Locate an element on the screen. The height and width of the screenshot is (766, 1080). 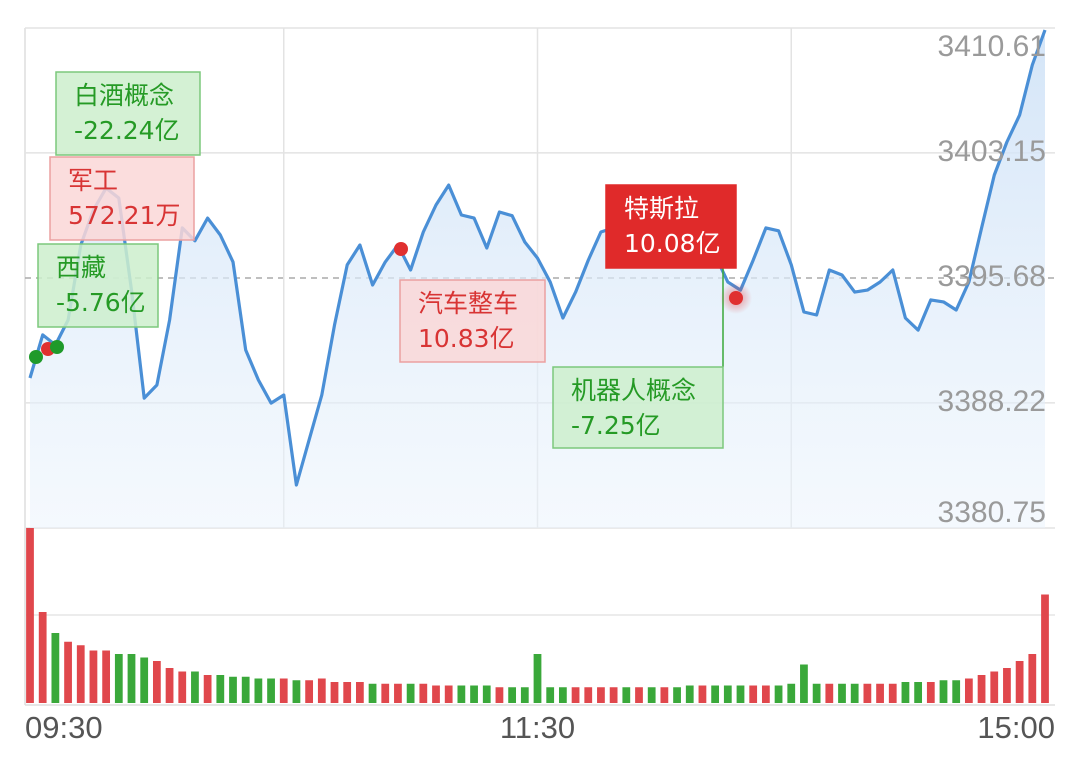
y-tick-label: 3388.22 is located at coordinates (992, 401).